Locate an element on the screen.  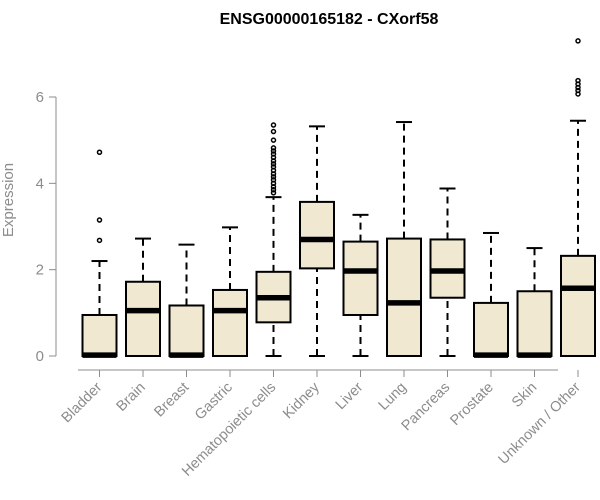
x-tick-label: Skin is located at coordinates (524, 395).